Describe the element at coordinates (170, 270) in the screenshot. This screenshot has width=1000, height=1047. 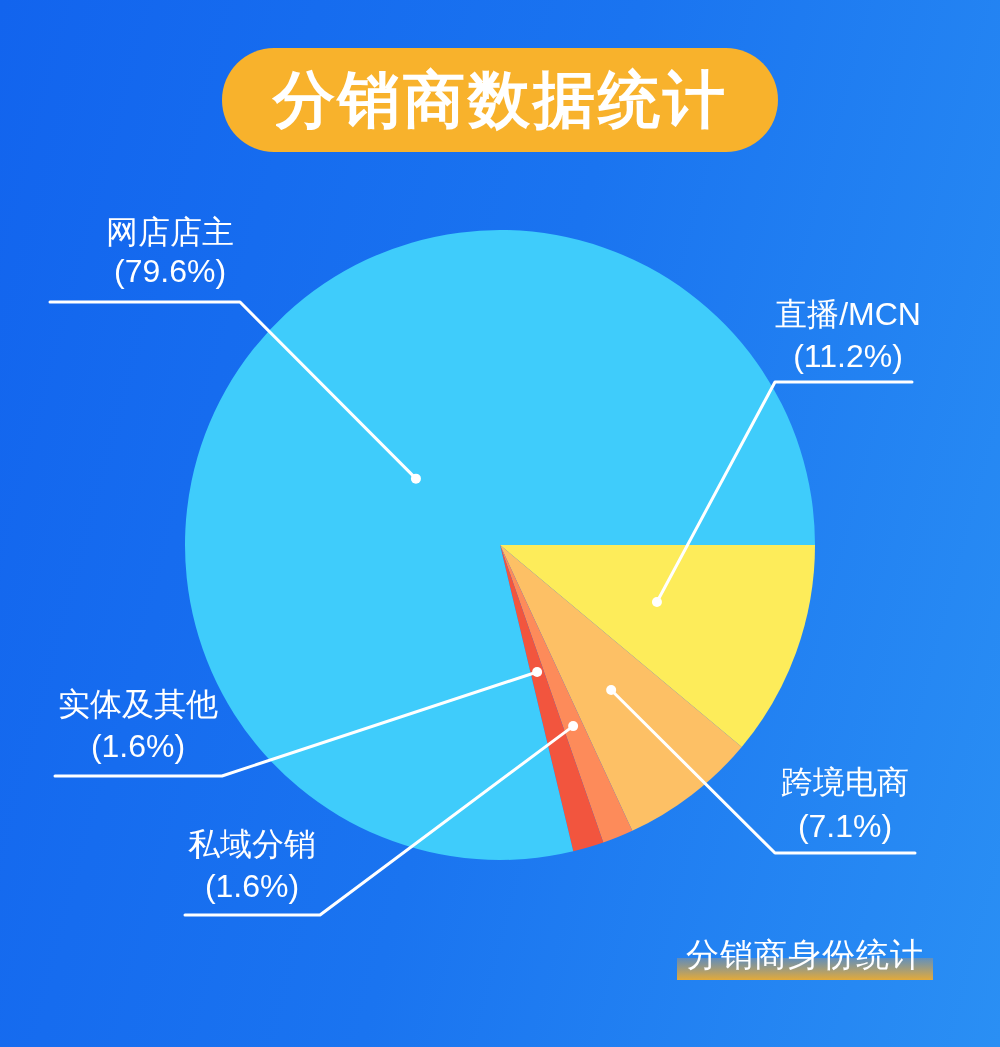
I see `data-label: (79.6%)` at that location.